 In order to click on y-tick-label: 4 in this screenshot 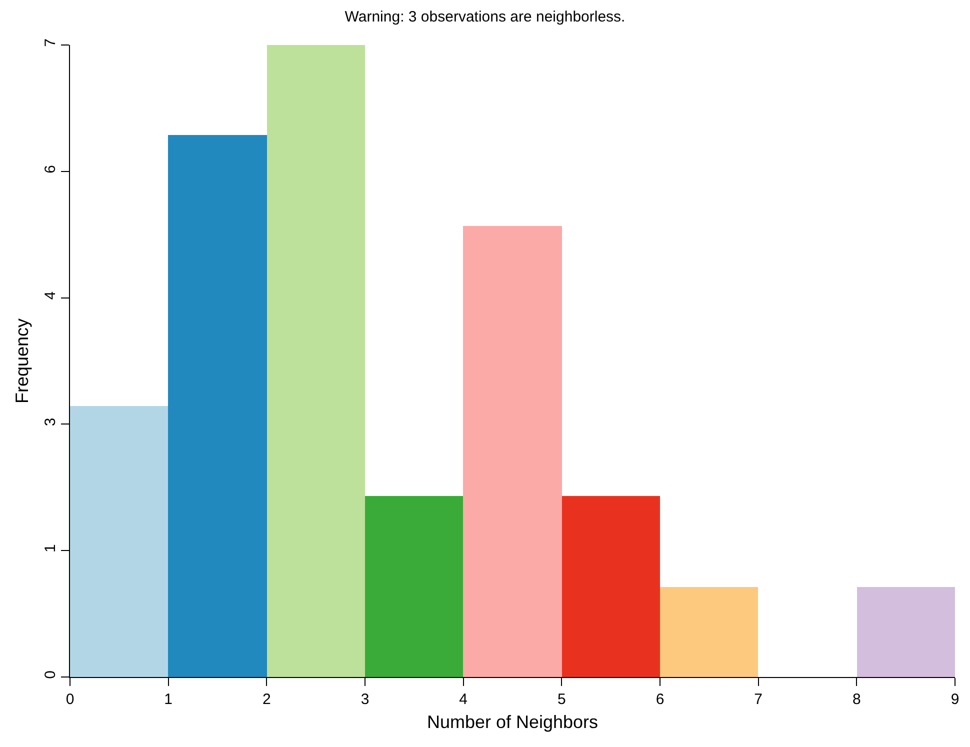, I will do `click(50, 295)`.